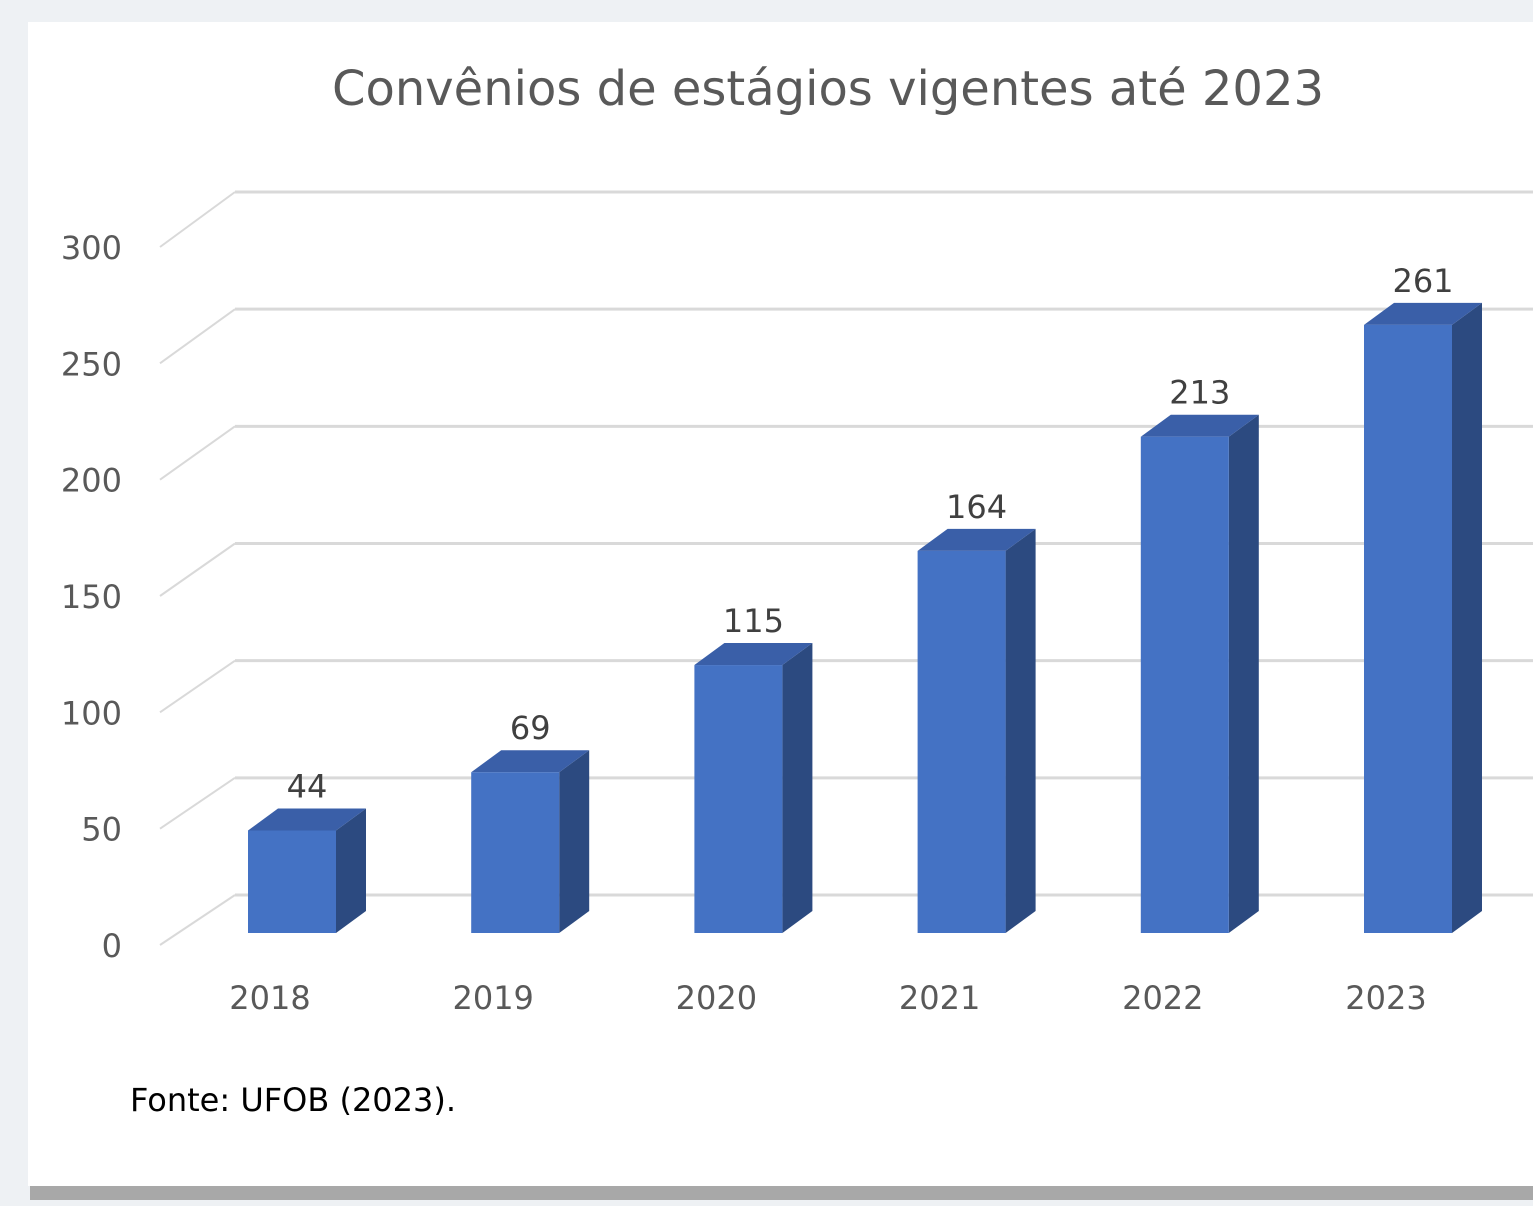 The width and height of the screenshot is (1533, 1206). What do you see at coordinates (112, 946) in the screenshot?
I see `y-tick-label: 0` at bounding box center [112, 946].